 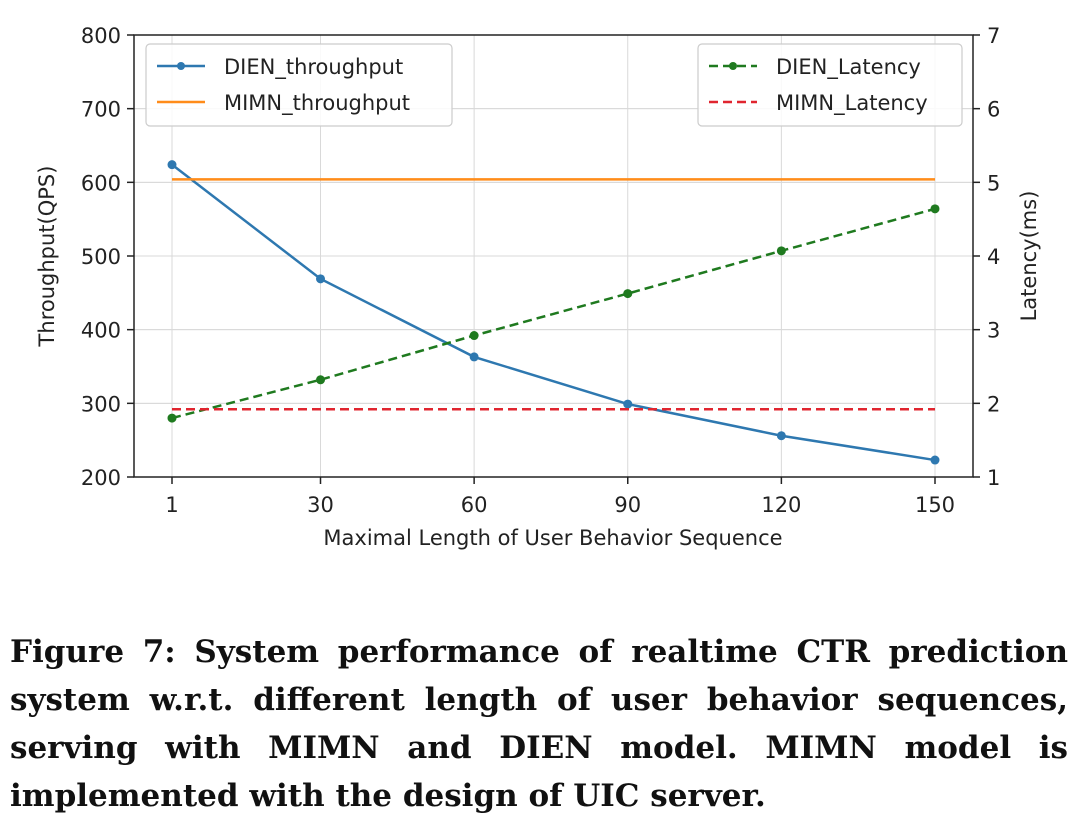 I want to click on legend-left-box, so click(x=299, y=85).